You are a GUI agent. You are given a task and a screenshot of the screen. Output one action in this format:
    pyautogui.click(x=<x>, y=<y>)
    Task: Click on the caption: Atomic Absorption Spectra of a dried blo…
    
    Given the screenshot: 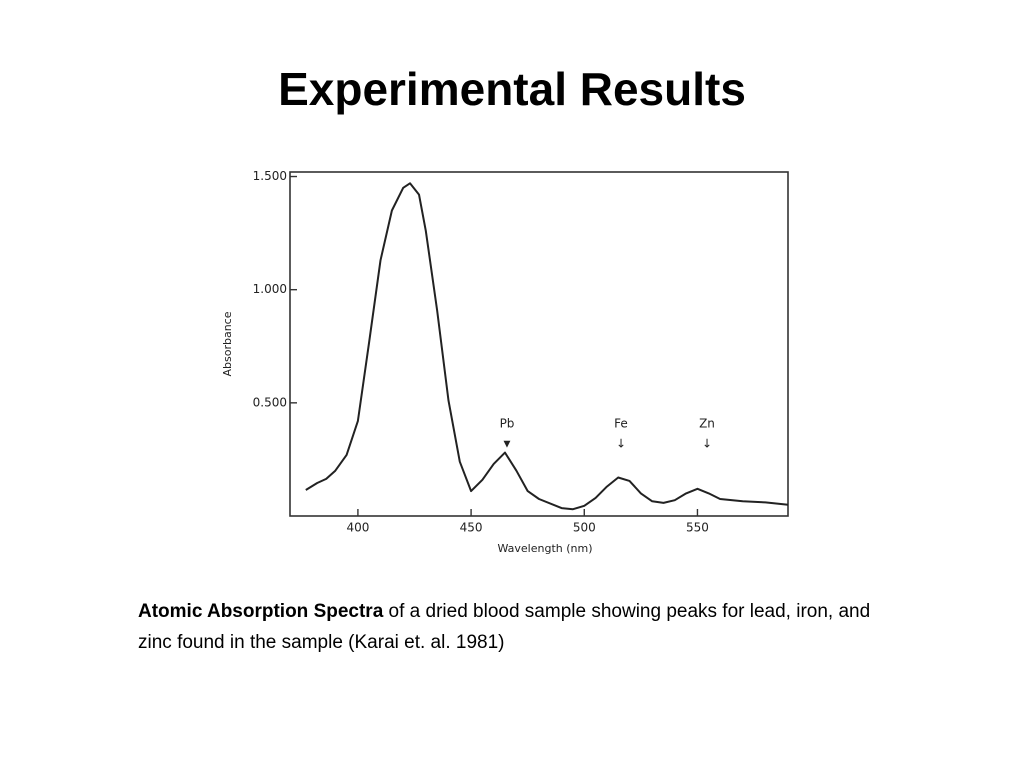 What is the action you would take?
    pyautogui.click(x=518, y=627)
    